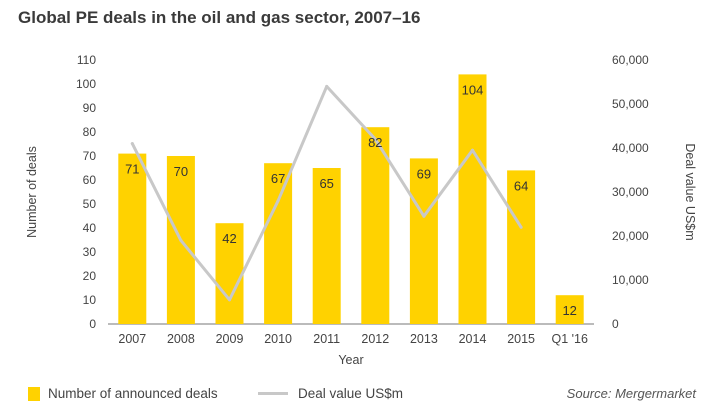 The image size is (720, 420). What do you see at coordinates (630, 148) in the screenshot?
I see `y-right-tick-label: 40,000` at bounding box center [630, 148].